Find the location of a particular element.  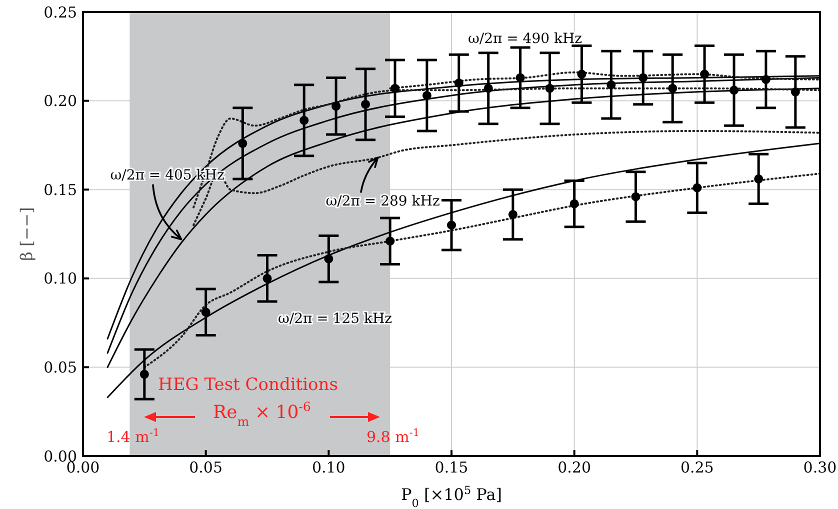

annotation: ω/2π = 289 kHz is located at coordinates (383, 202).